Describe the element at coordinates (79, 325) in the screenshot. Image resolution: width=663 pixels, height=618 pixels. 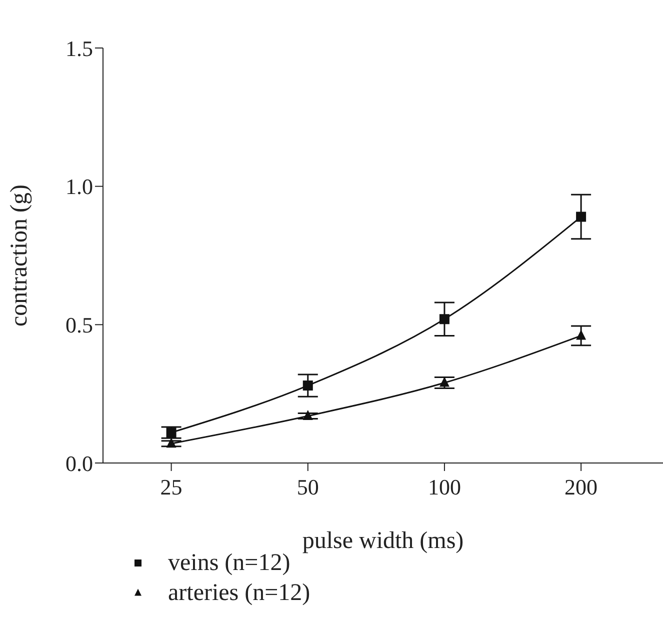
I see `y-tick-label: 0.5` at that location.